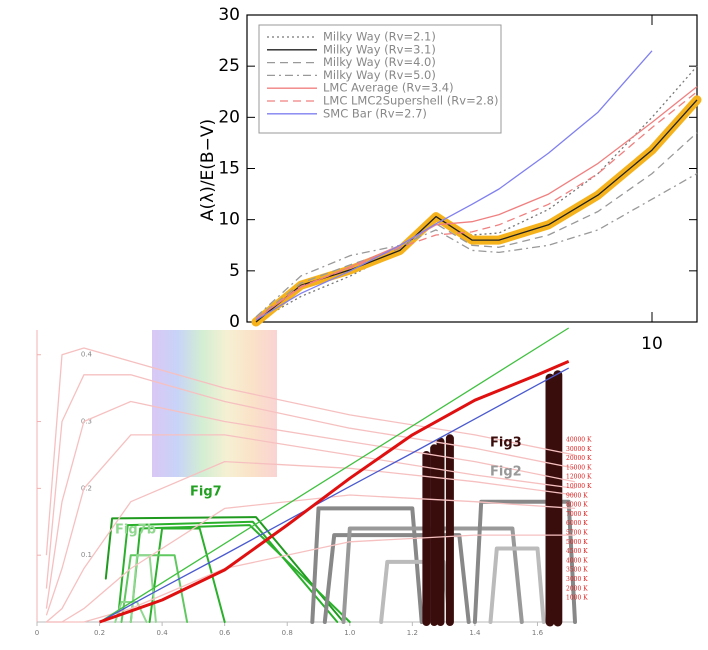 This screenshot has width=708, height=650. I want to click on legend-label: LMC Average (Rv=3.4), so click(388, 88).